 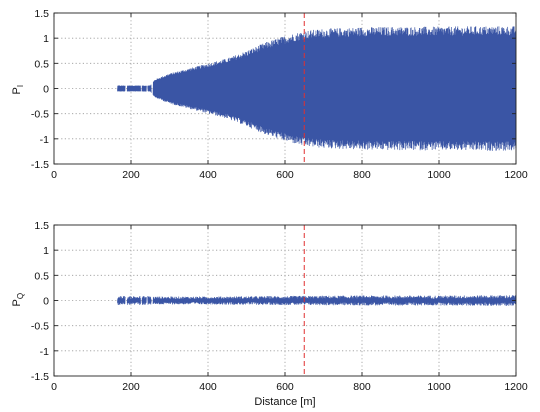 What do you see at coordinates (20, 296) in the screenshot?
I see `bottom-y-label-subscript: Q` at bounding box center [20, 296].